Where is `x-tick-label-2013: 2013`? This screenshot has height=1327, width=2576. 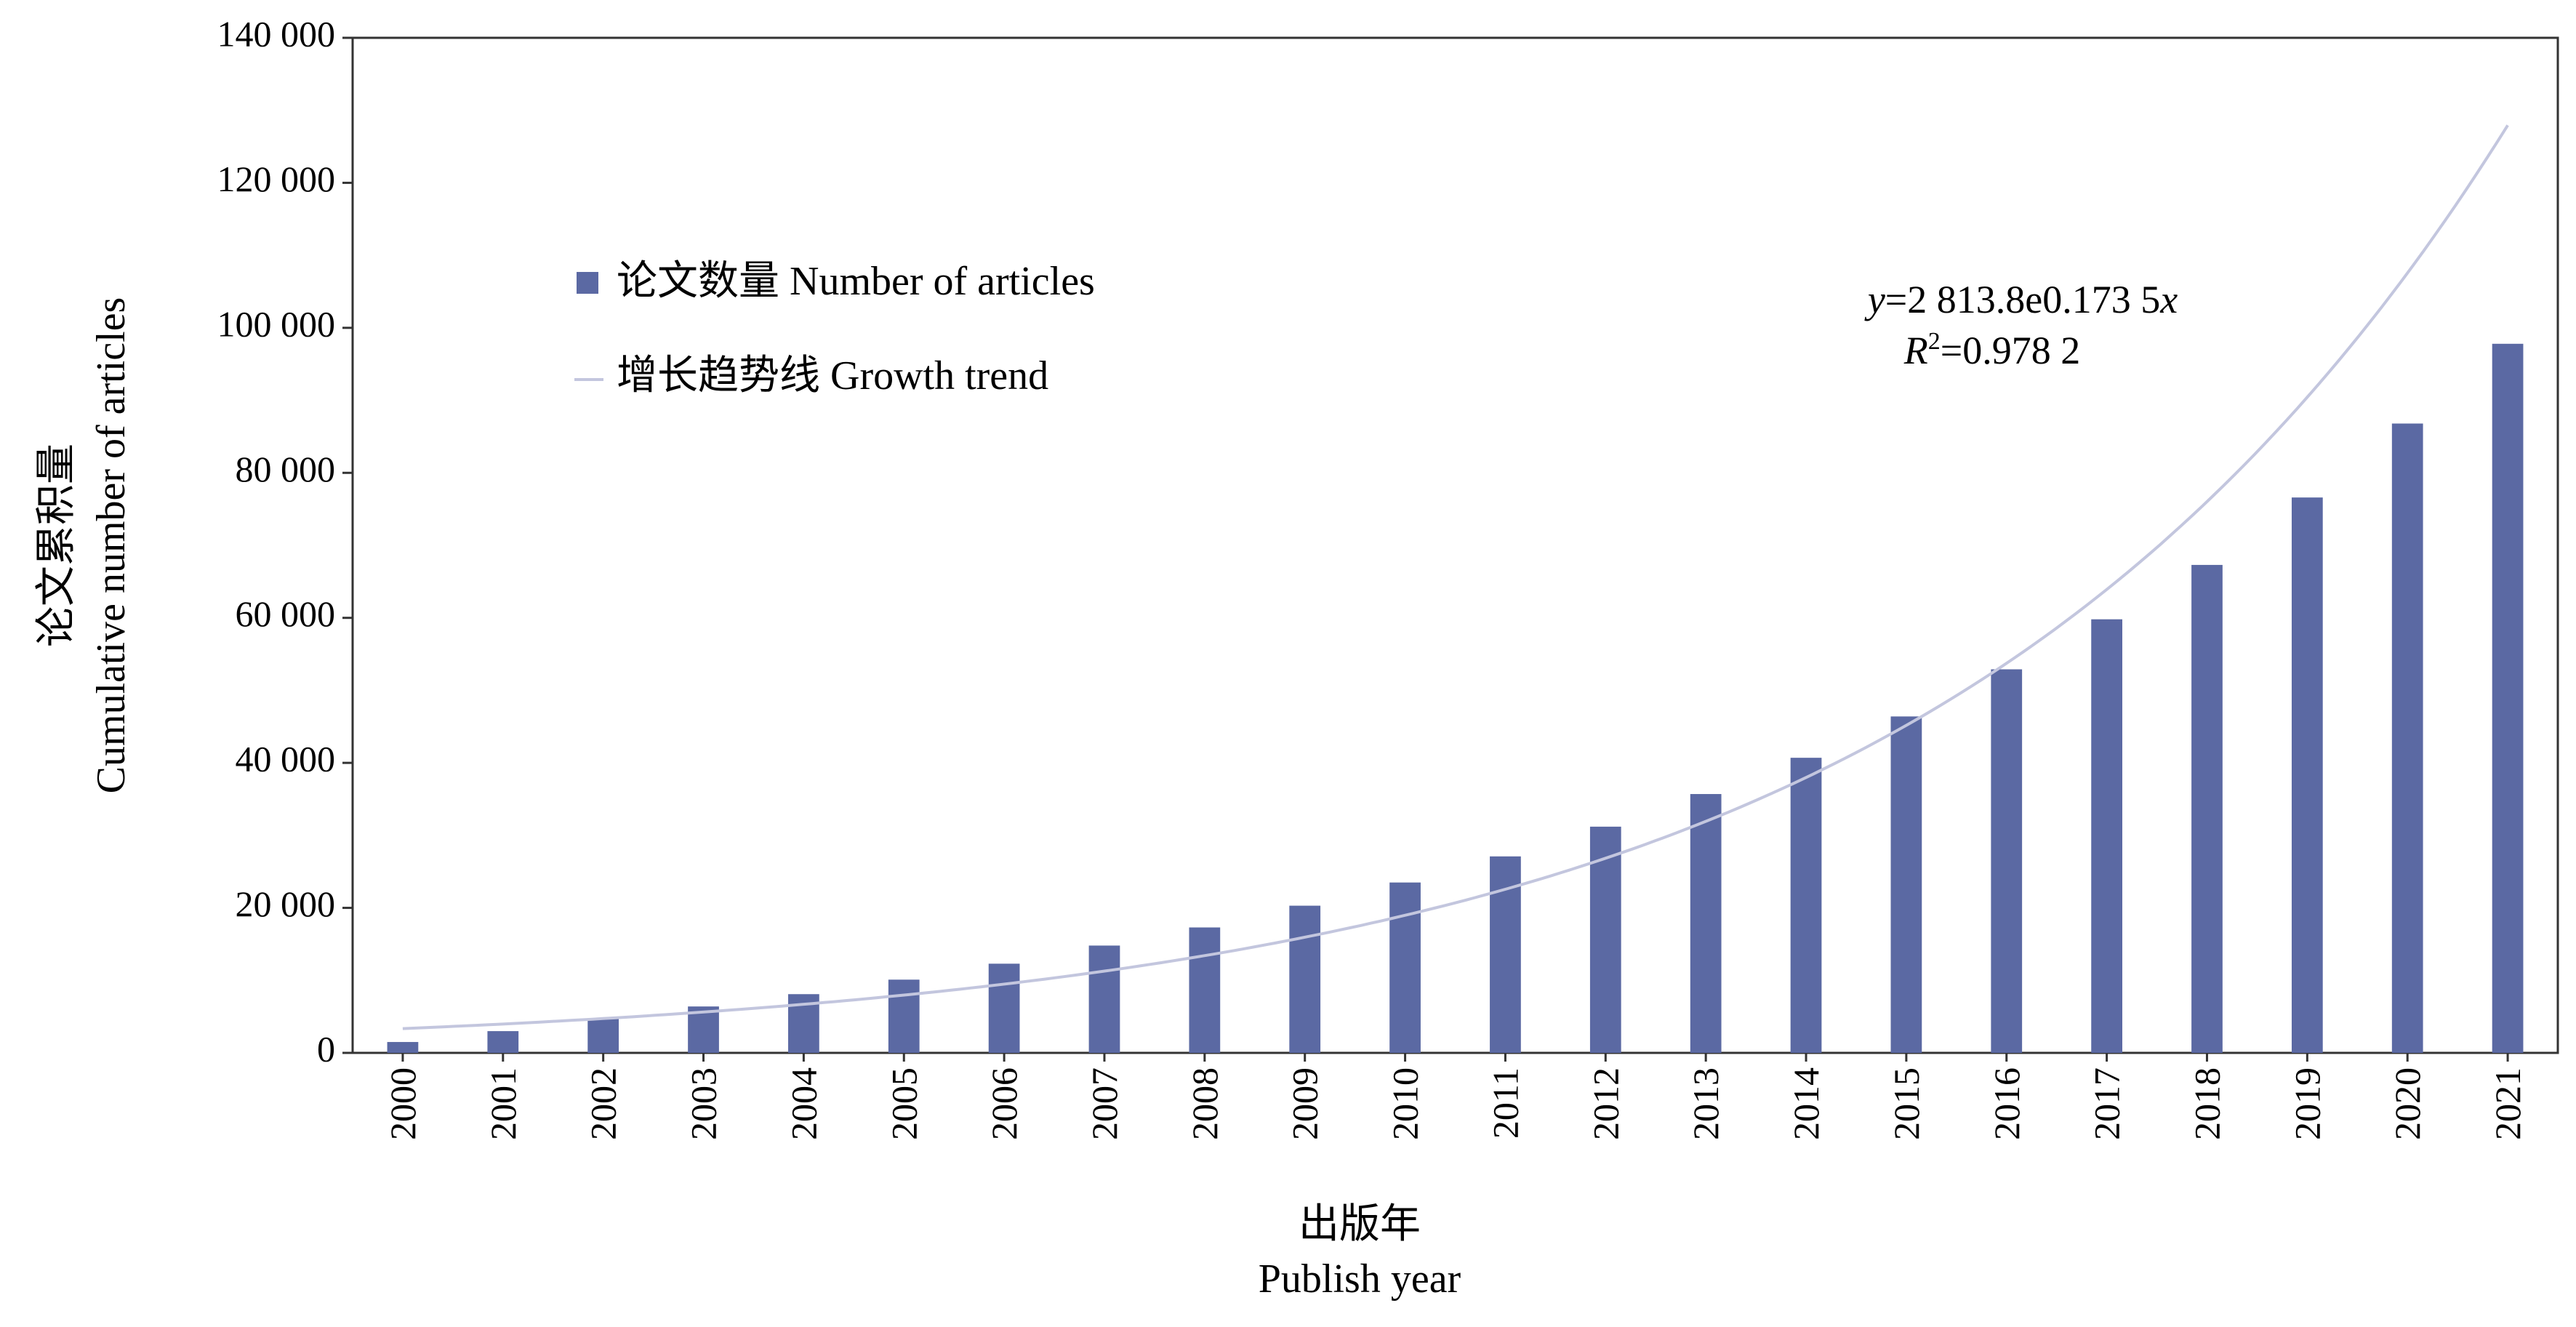 x-tick-label-2013: 2013 is located at coordinates (1706, 1103).